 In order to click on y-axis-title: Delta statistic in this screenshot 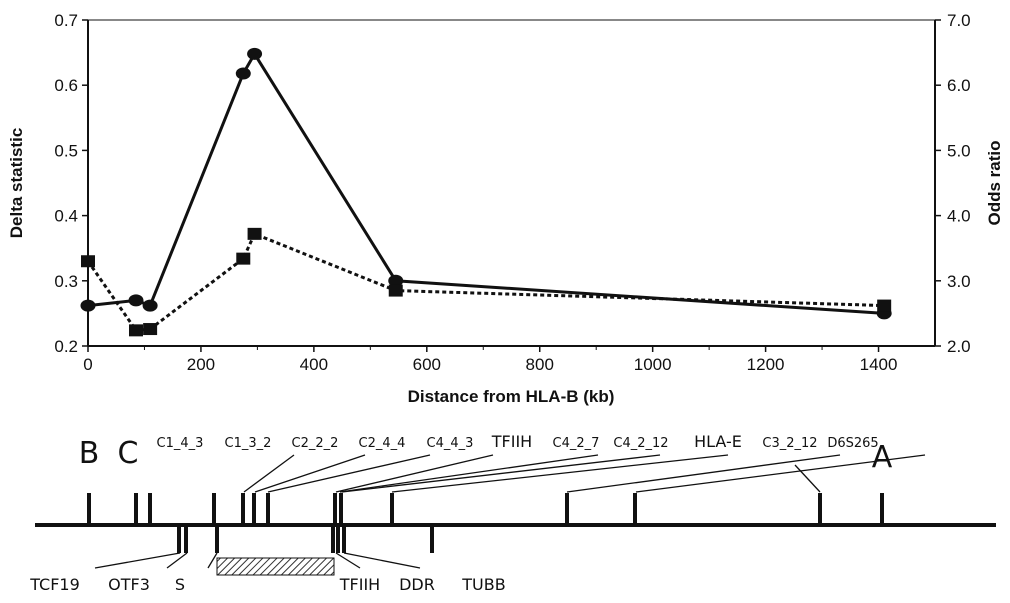, I will do `click(16, 183)`.